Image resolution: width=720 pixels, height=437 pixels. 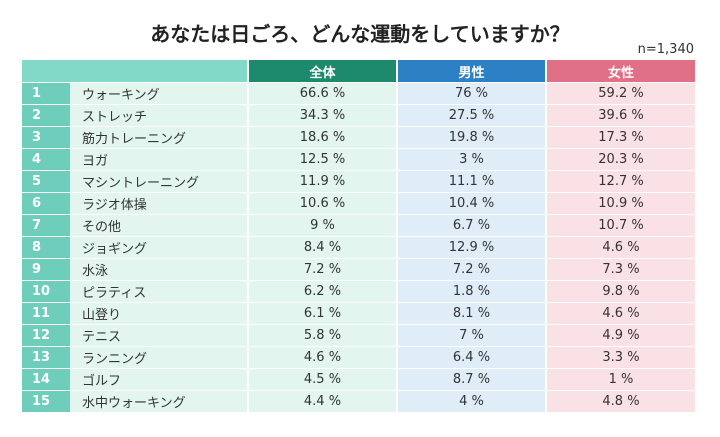 I want to click on title: あなたは日ごろ、どんな運動をしていますか？, so click(x=360, y=34).